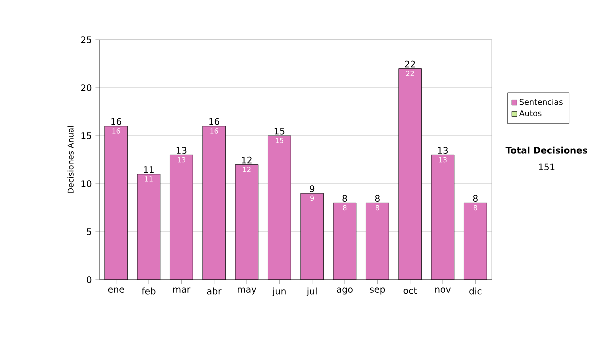 This screenshot has width=600, height=340. I want to click on total-label: 11, so click(149, 170).